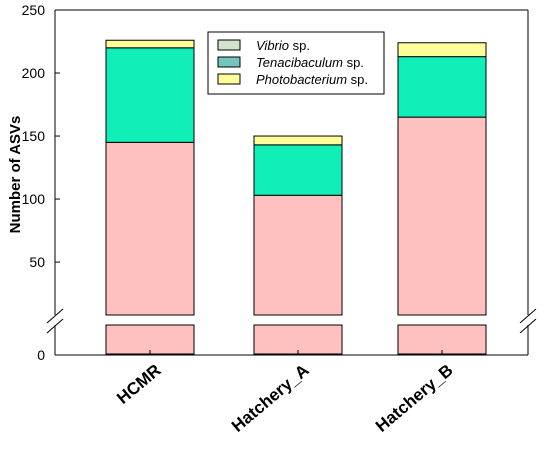  Describe the element at coordinates (34, 10) in the screenshot. I see `y-tick-label: 250` at that location.